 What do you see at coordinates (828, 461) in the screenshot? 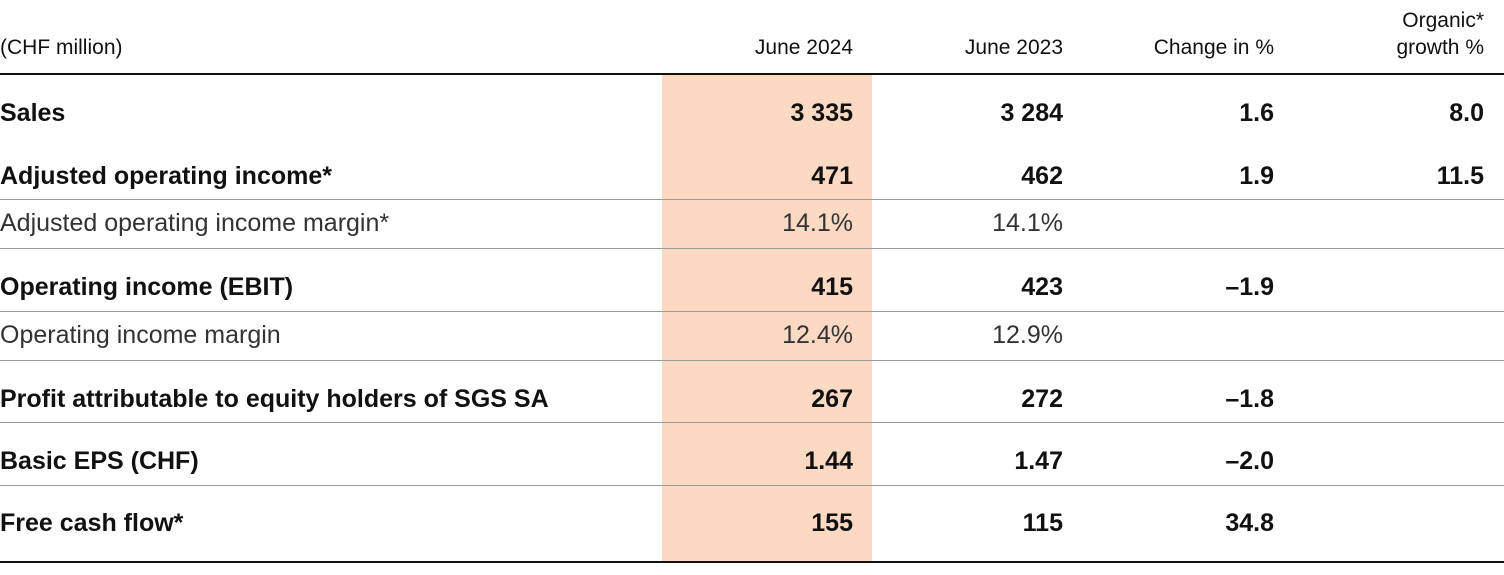
I see `cell-value: 1.44` at bounding box center [828, 461].